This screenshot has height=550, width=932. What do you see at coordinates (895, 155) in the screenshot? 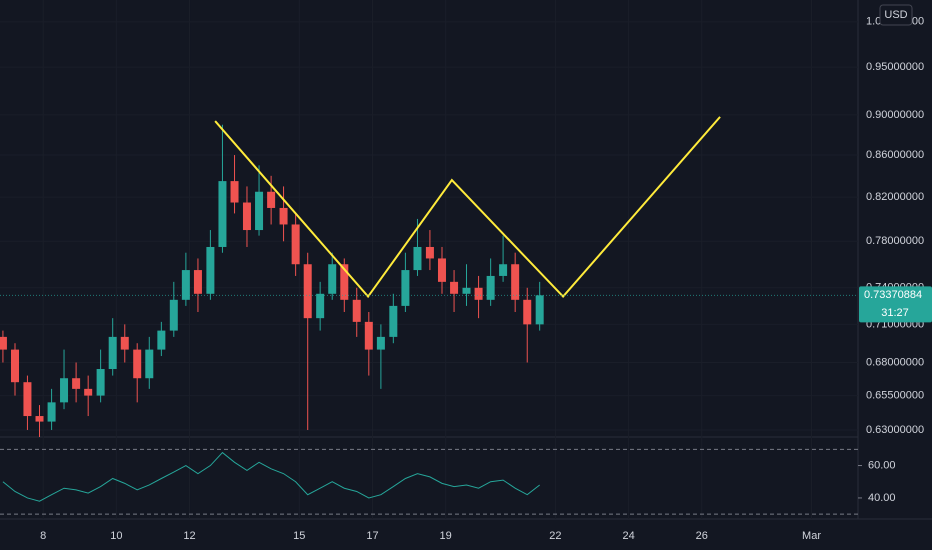
I see `y-tick-label: 0.86000000` at bounding box center [895, 155].